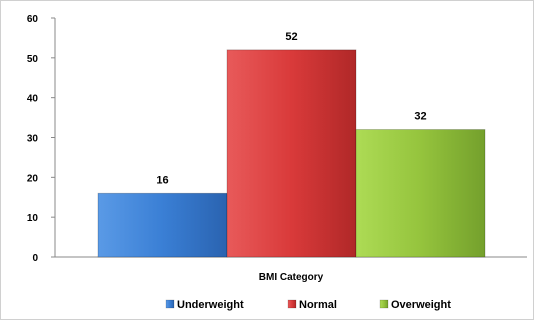 This screenshot has height=325, width=534. I want to click on y-tick-label: 40, so click(33, 99).